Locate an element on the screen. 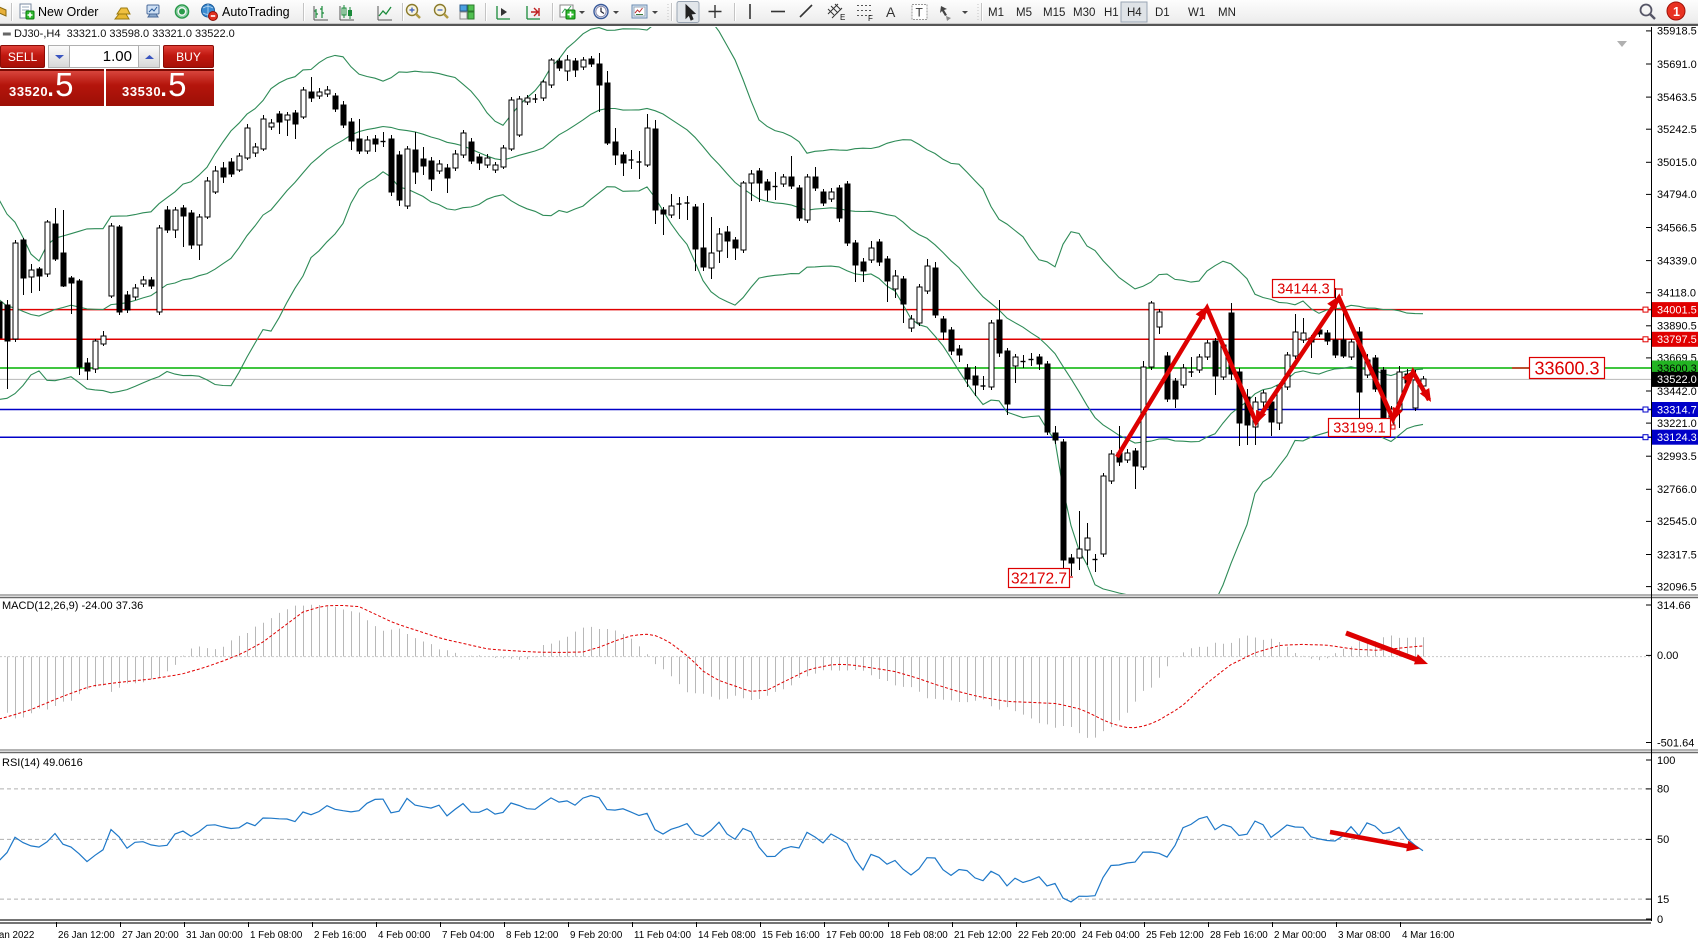 This screenshot has height=942, width=1698. svg-text:DJ30-,H4 33321.0 33598.0 3332: DJ30-,H4 33321.0 33598.0 33321.0 33522.0 is located at coordinates (124, 34).